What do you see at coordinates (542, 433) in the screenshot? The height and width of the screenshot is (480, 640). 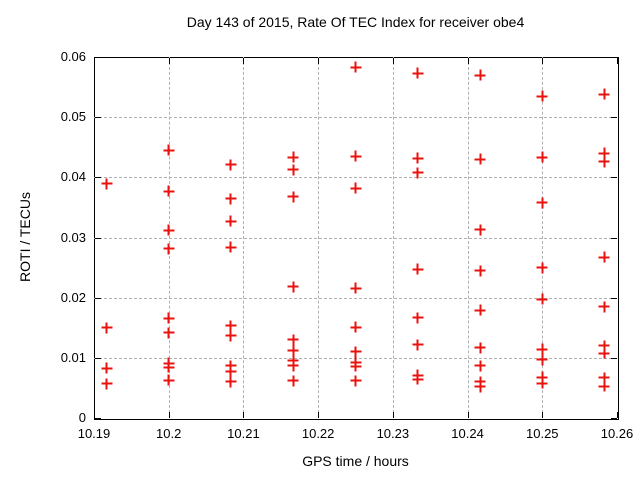 I see `x-tick-label: 10.25` at bounding box center [542, 433].